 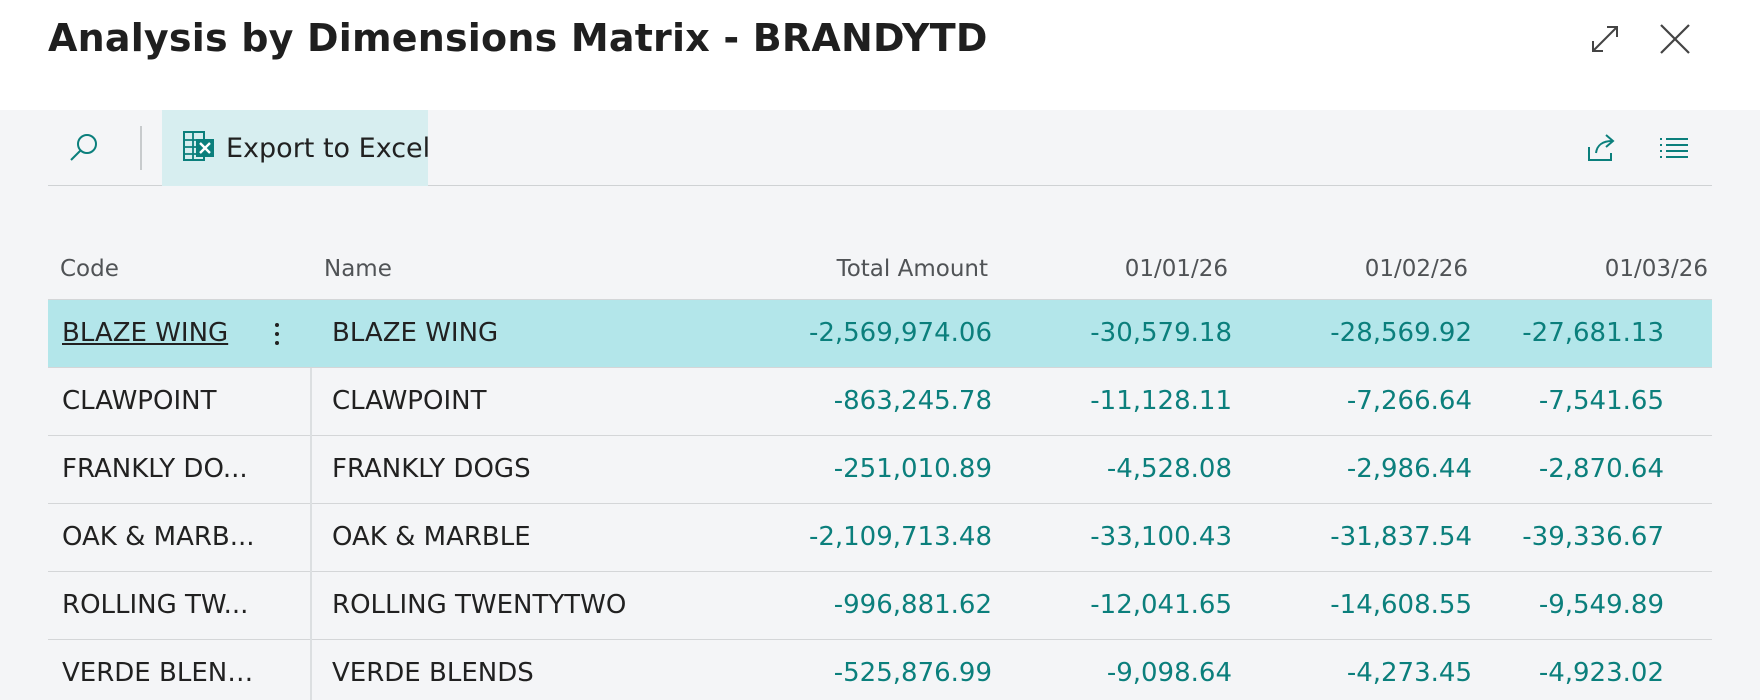 What do you see at coordinates (912, 401) in the screenshot?
I see `row-total-amount: -863,245.78` at bounding box center [912, 401].